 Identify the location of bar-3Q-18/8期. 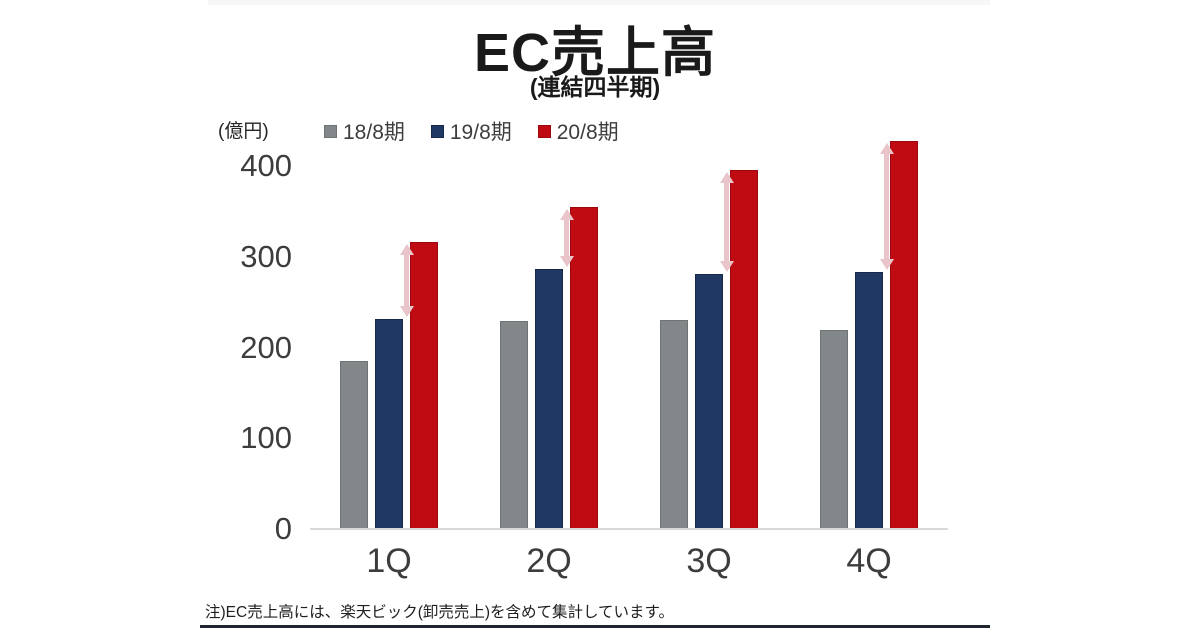
(674, 424).